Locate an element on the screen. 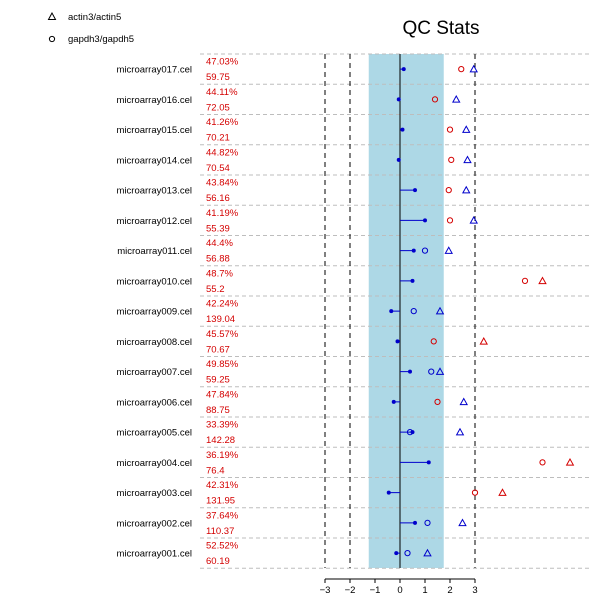  avg-background-label: 110.37 is located at coordinates (220, 531).